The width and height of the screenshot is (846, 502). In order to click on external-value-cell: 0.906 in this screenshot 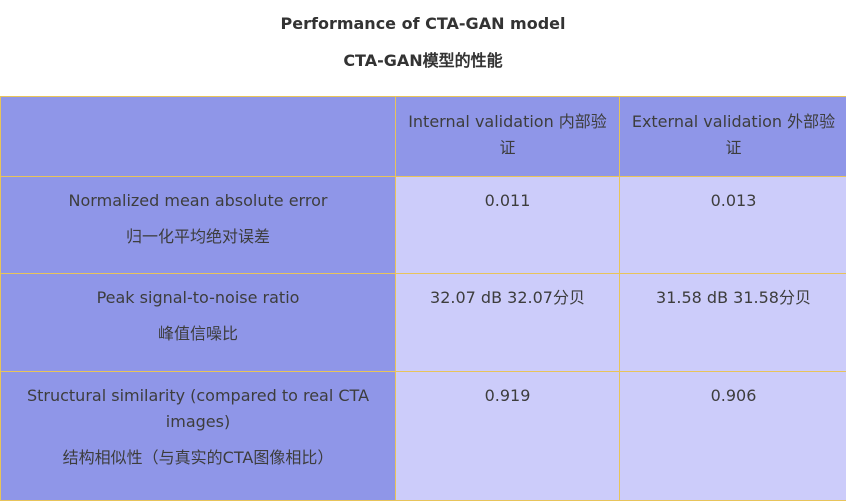, I will do `click(732, 436)`.